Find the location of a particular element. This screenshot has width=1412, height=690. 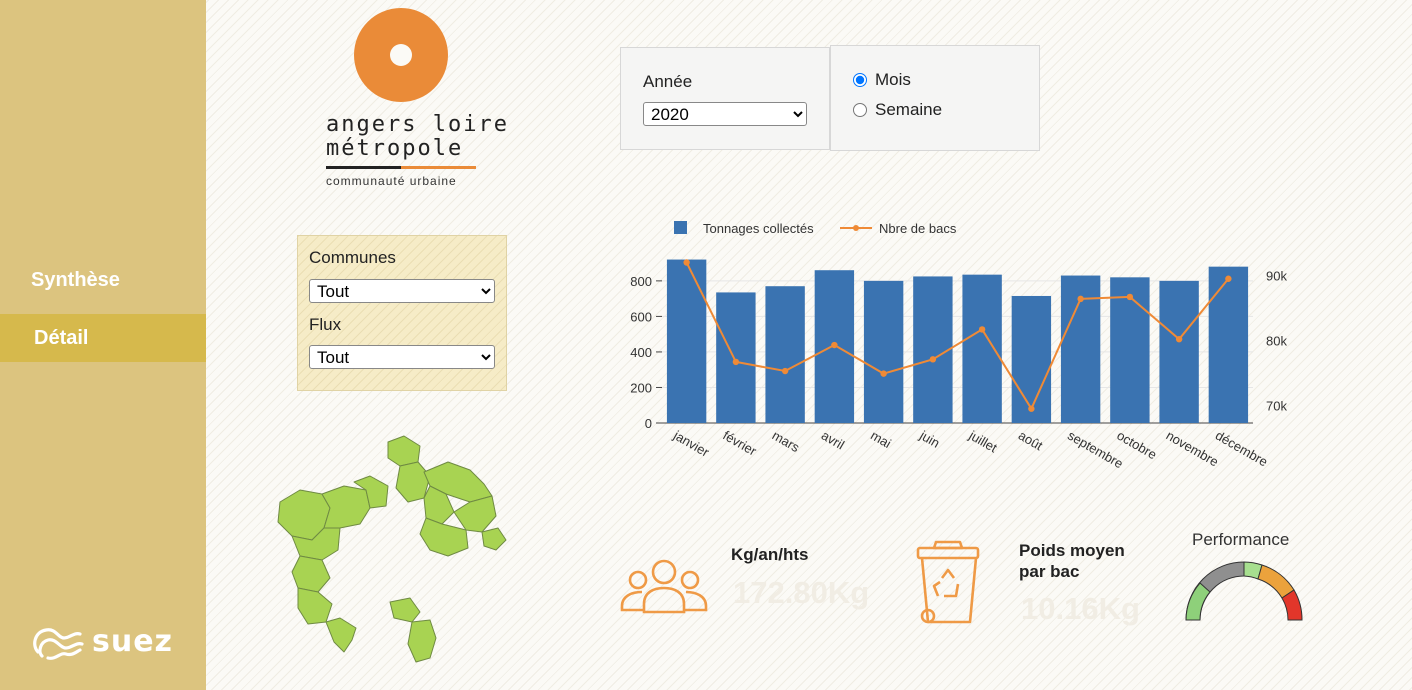

bar-mars is located at coordinates (785, 354).